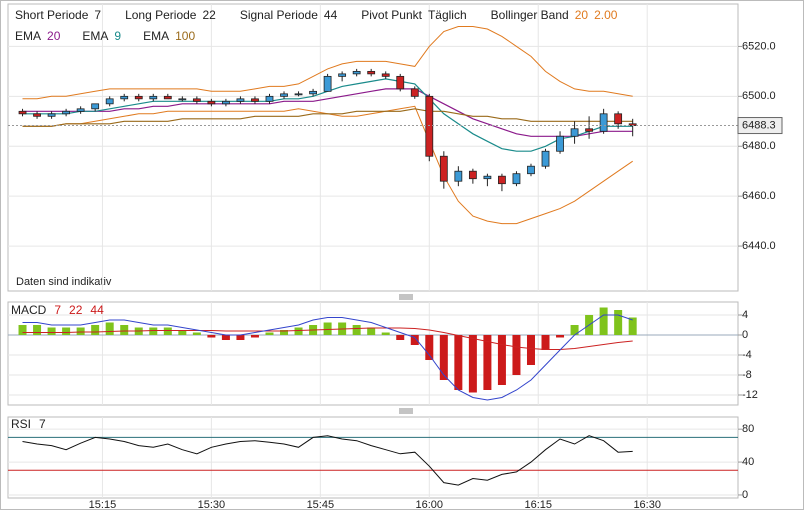  I want to click on y-tick-label: 6500.0, so click(759, 96).